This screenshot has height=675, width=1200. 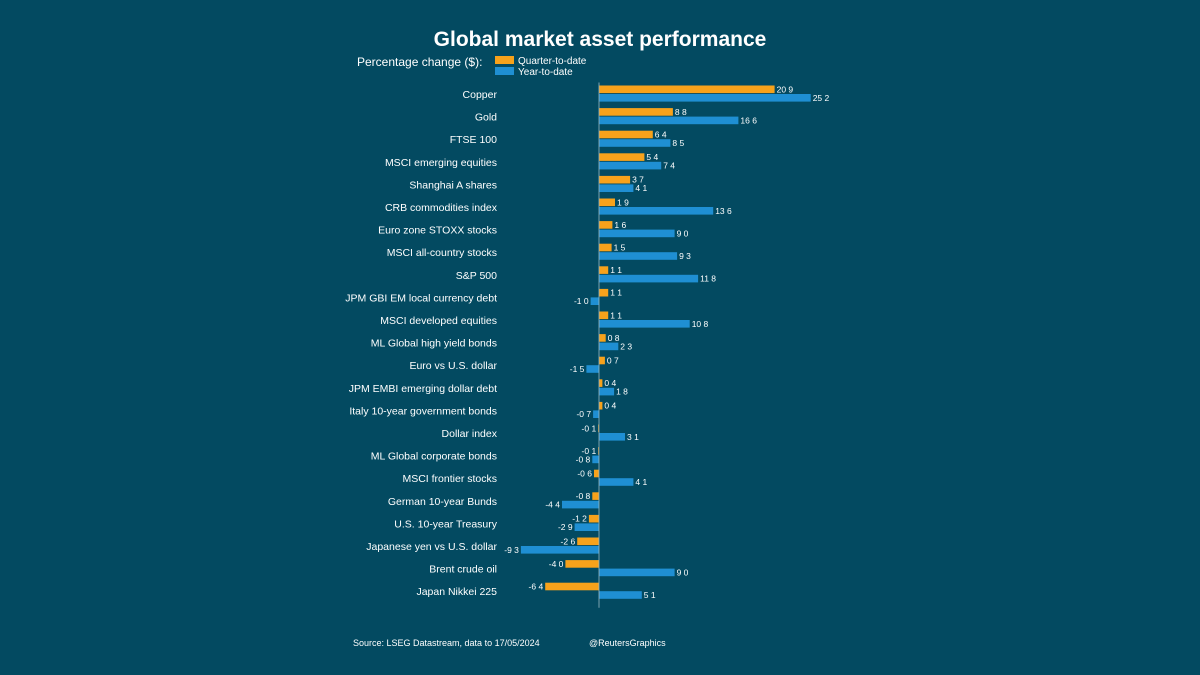 What do you see at coordinates (683, 233) in the screenshot?
I see `data-label-year-to-date-euro-zone-stoxx-stocks: 9 0` at bounding box center [683, 233].